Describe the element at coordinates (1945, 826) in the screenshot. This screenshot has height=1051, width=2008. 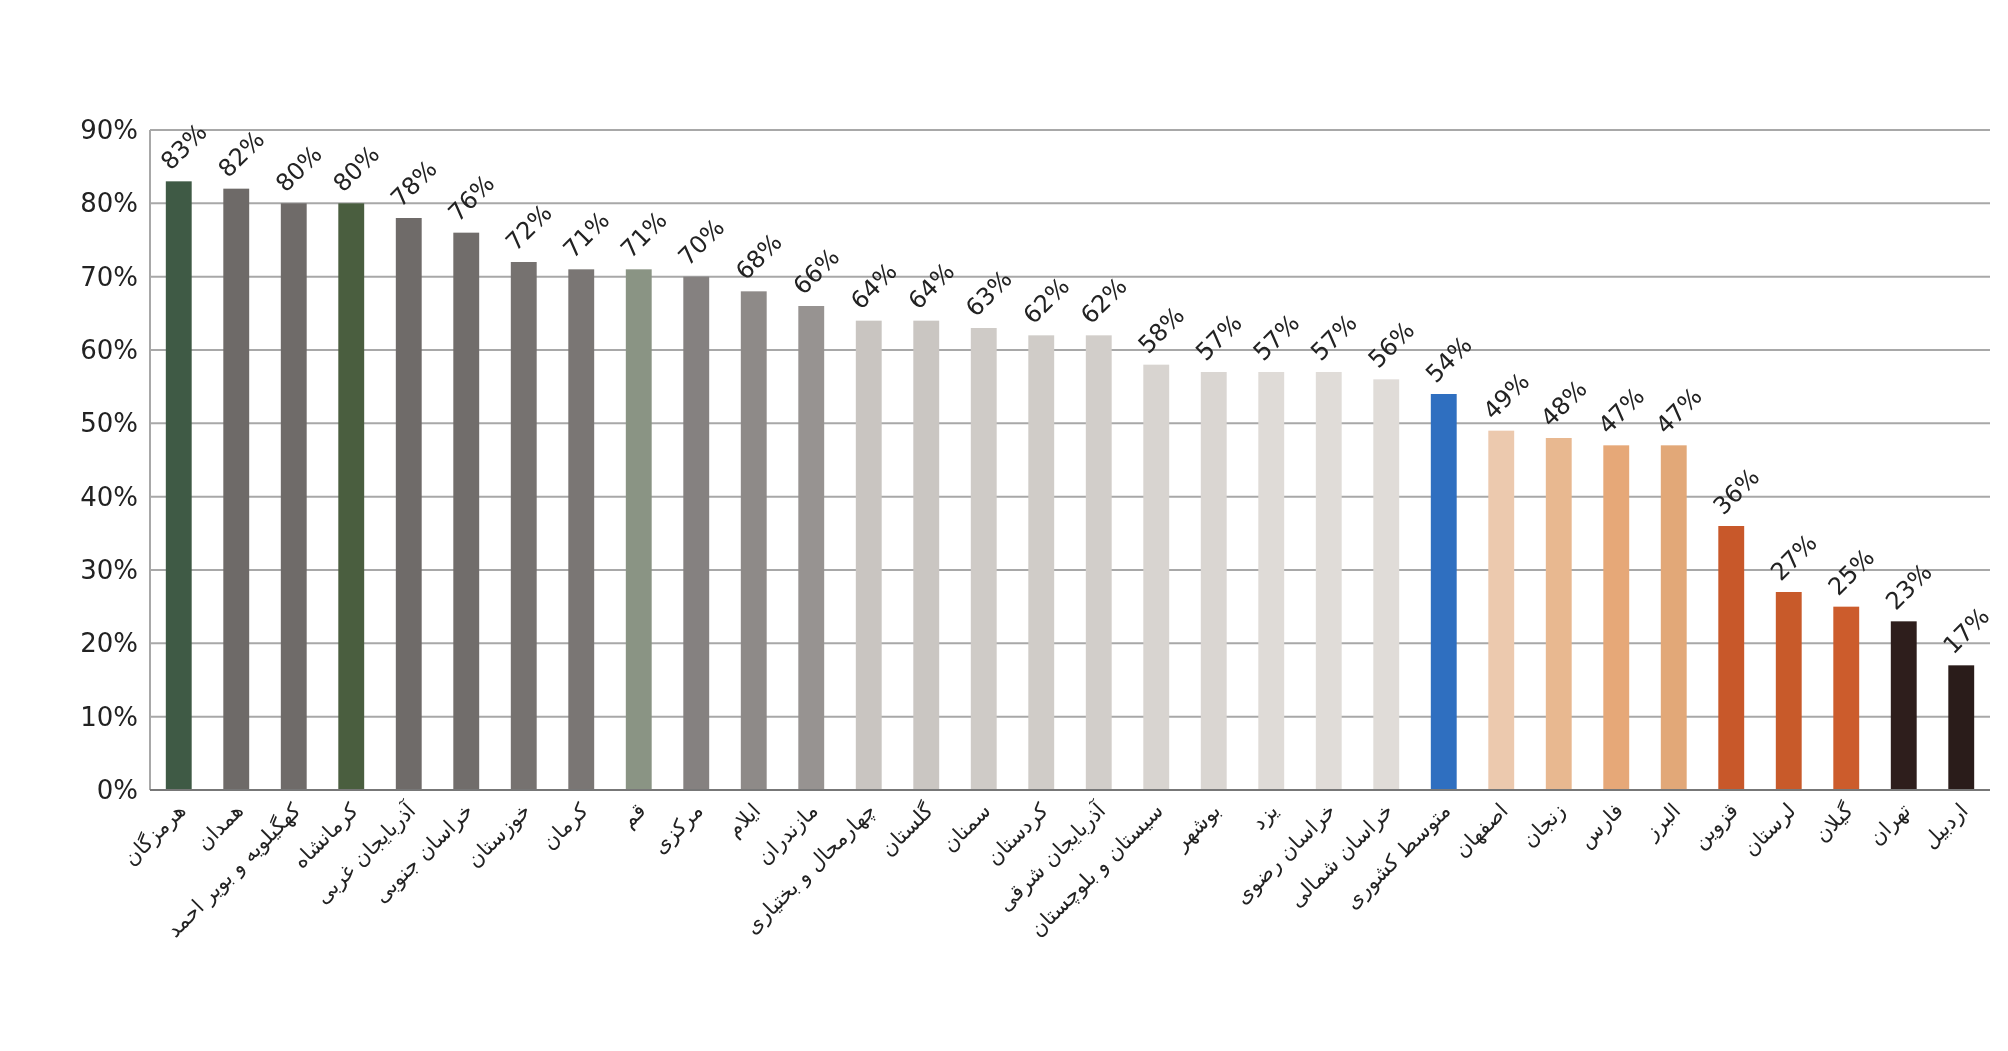
I see `x-tick-label: اردبیل` at that location.